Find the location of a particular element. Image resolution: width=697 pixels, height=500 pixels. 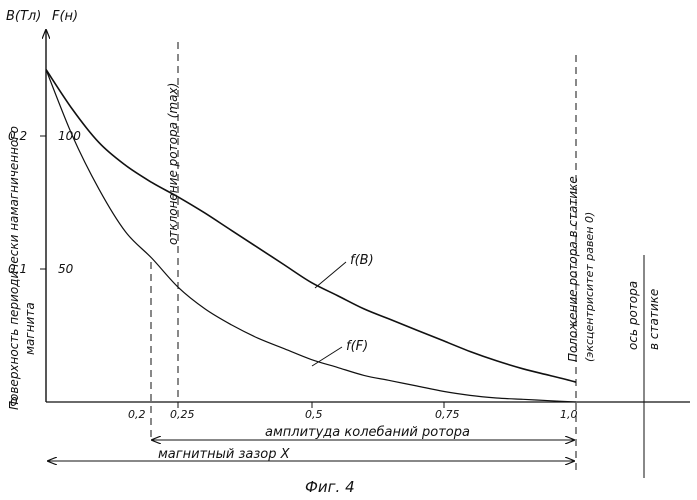

x-tick-label-1.0: 1,0 is located at coordinates (569, 414).